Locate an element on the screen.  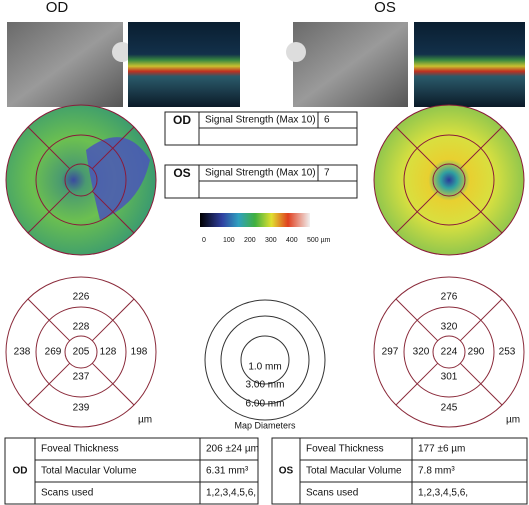
thickness-value: 253 is located at coordinates (507, 352).